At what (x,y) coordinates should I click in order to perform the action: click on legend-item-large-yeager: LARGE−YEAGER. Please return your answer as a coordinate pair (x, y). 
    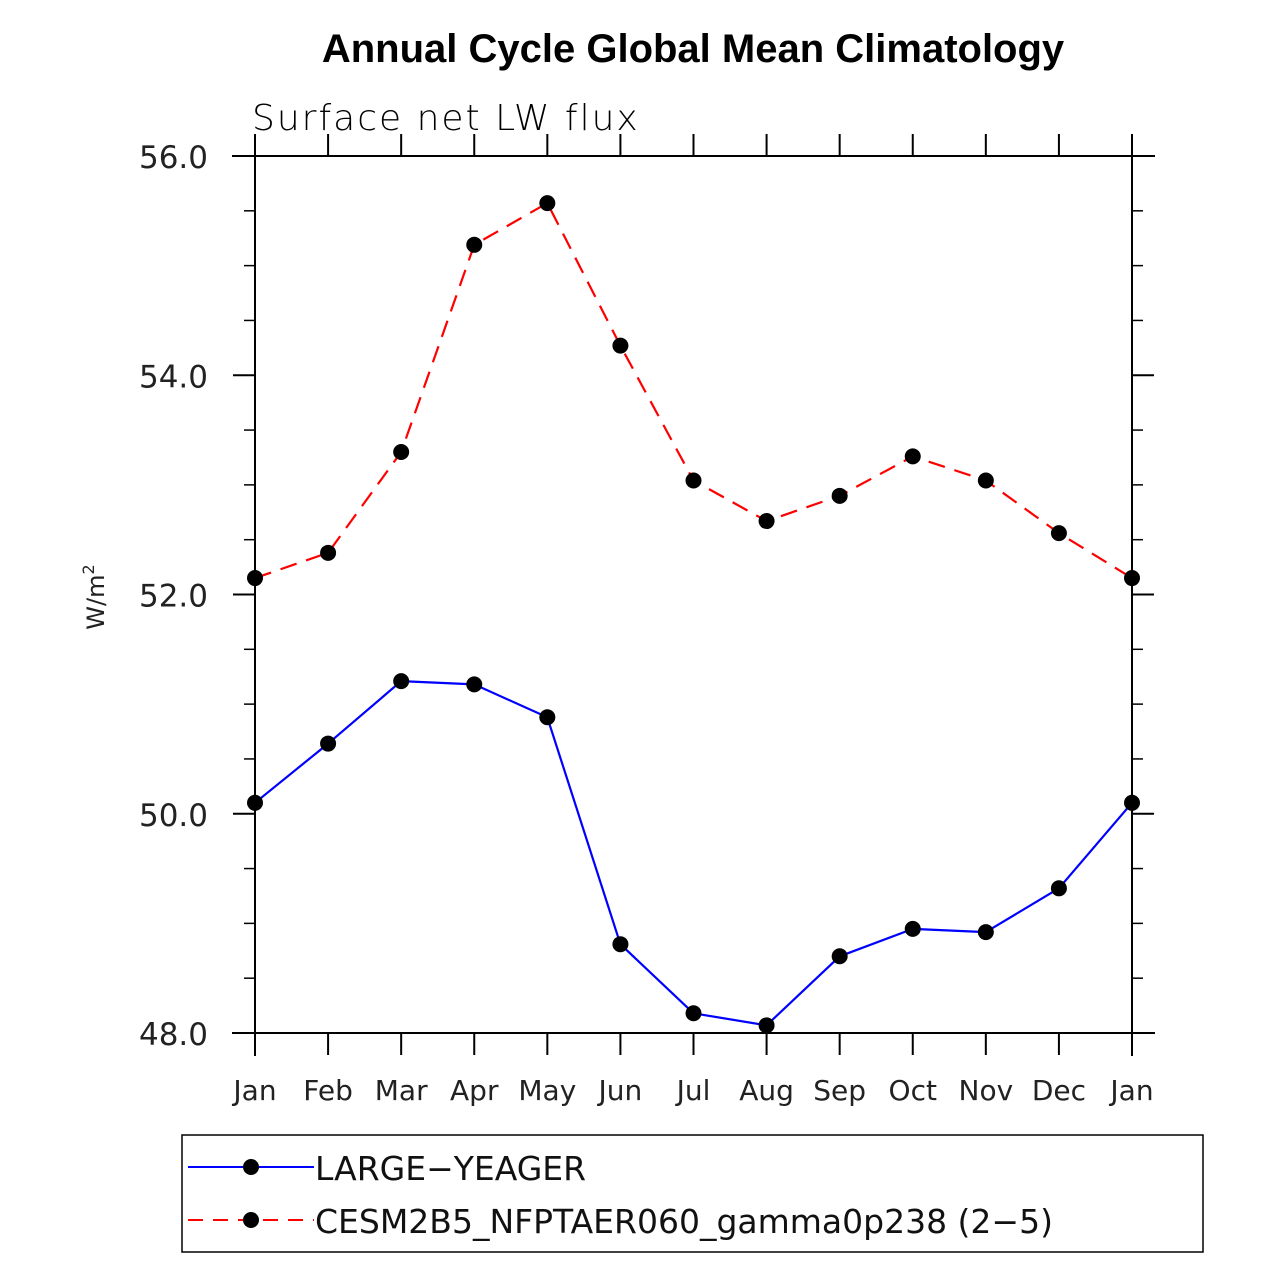
    Looking at the image, I should click on (387, 1168).